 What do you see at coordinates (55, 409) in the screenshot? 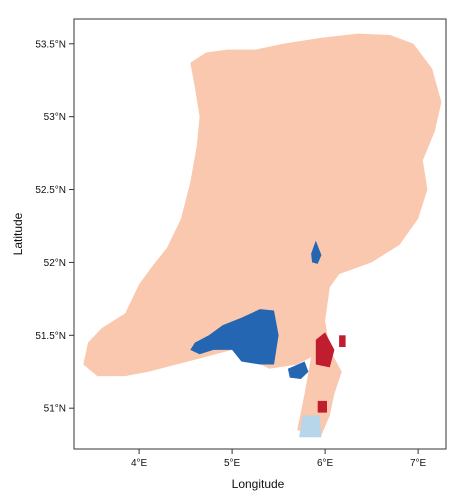
I see `y-tick-label: 51°N` at bounding box center [55, 409].